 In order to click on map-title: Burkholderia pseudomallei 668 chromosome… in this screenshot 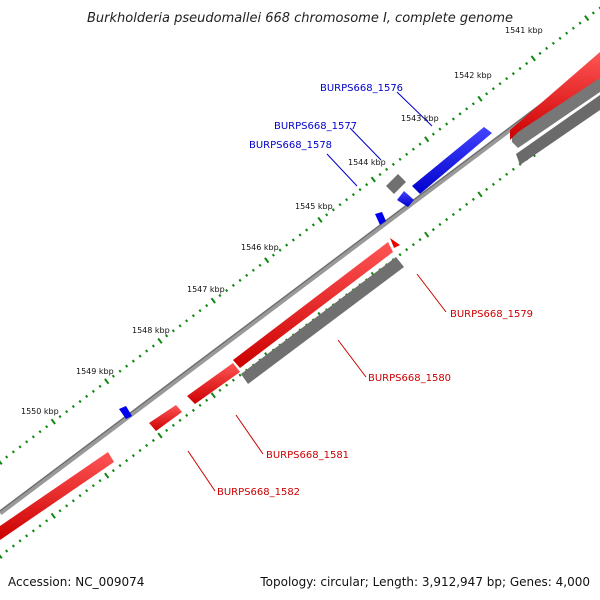, I will do `click(300, 18)`.